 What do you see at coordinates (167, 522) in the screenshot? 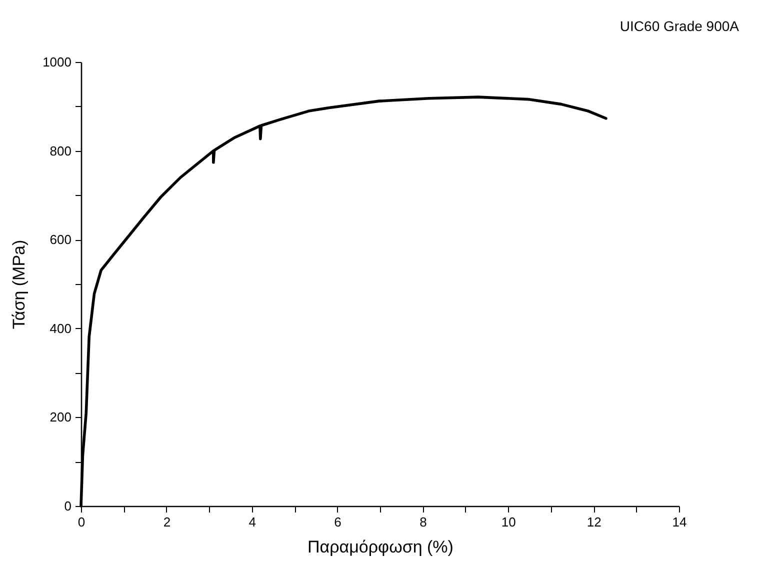
I see `x-tick-label: 2` at bounding box center [167, 522].